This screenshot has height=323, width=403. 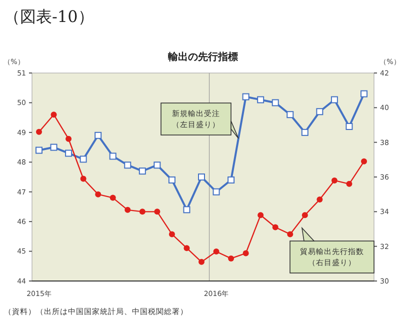 What do you see at coordinates (49, 16) in the screenshot?
I see `text: （図表-10）` at bounding box center [49, 16].